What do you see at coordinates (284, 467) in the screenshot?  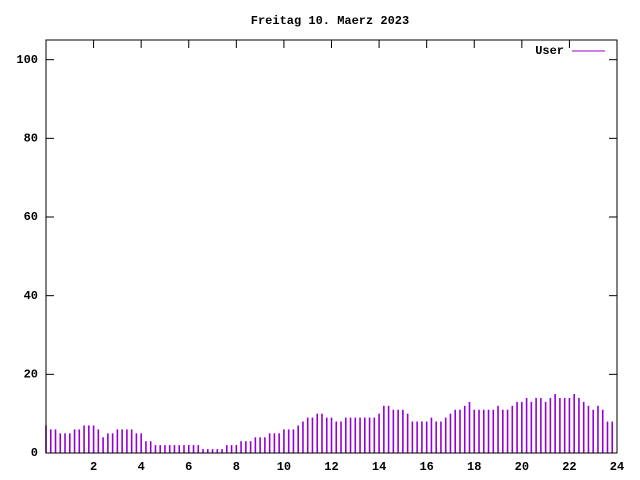 I see `x-tick-label: 10` at bounding box center [284, 467].